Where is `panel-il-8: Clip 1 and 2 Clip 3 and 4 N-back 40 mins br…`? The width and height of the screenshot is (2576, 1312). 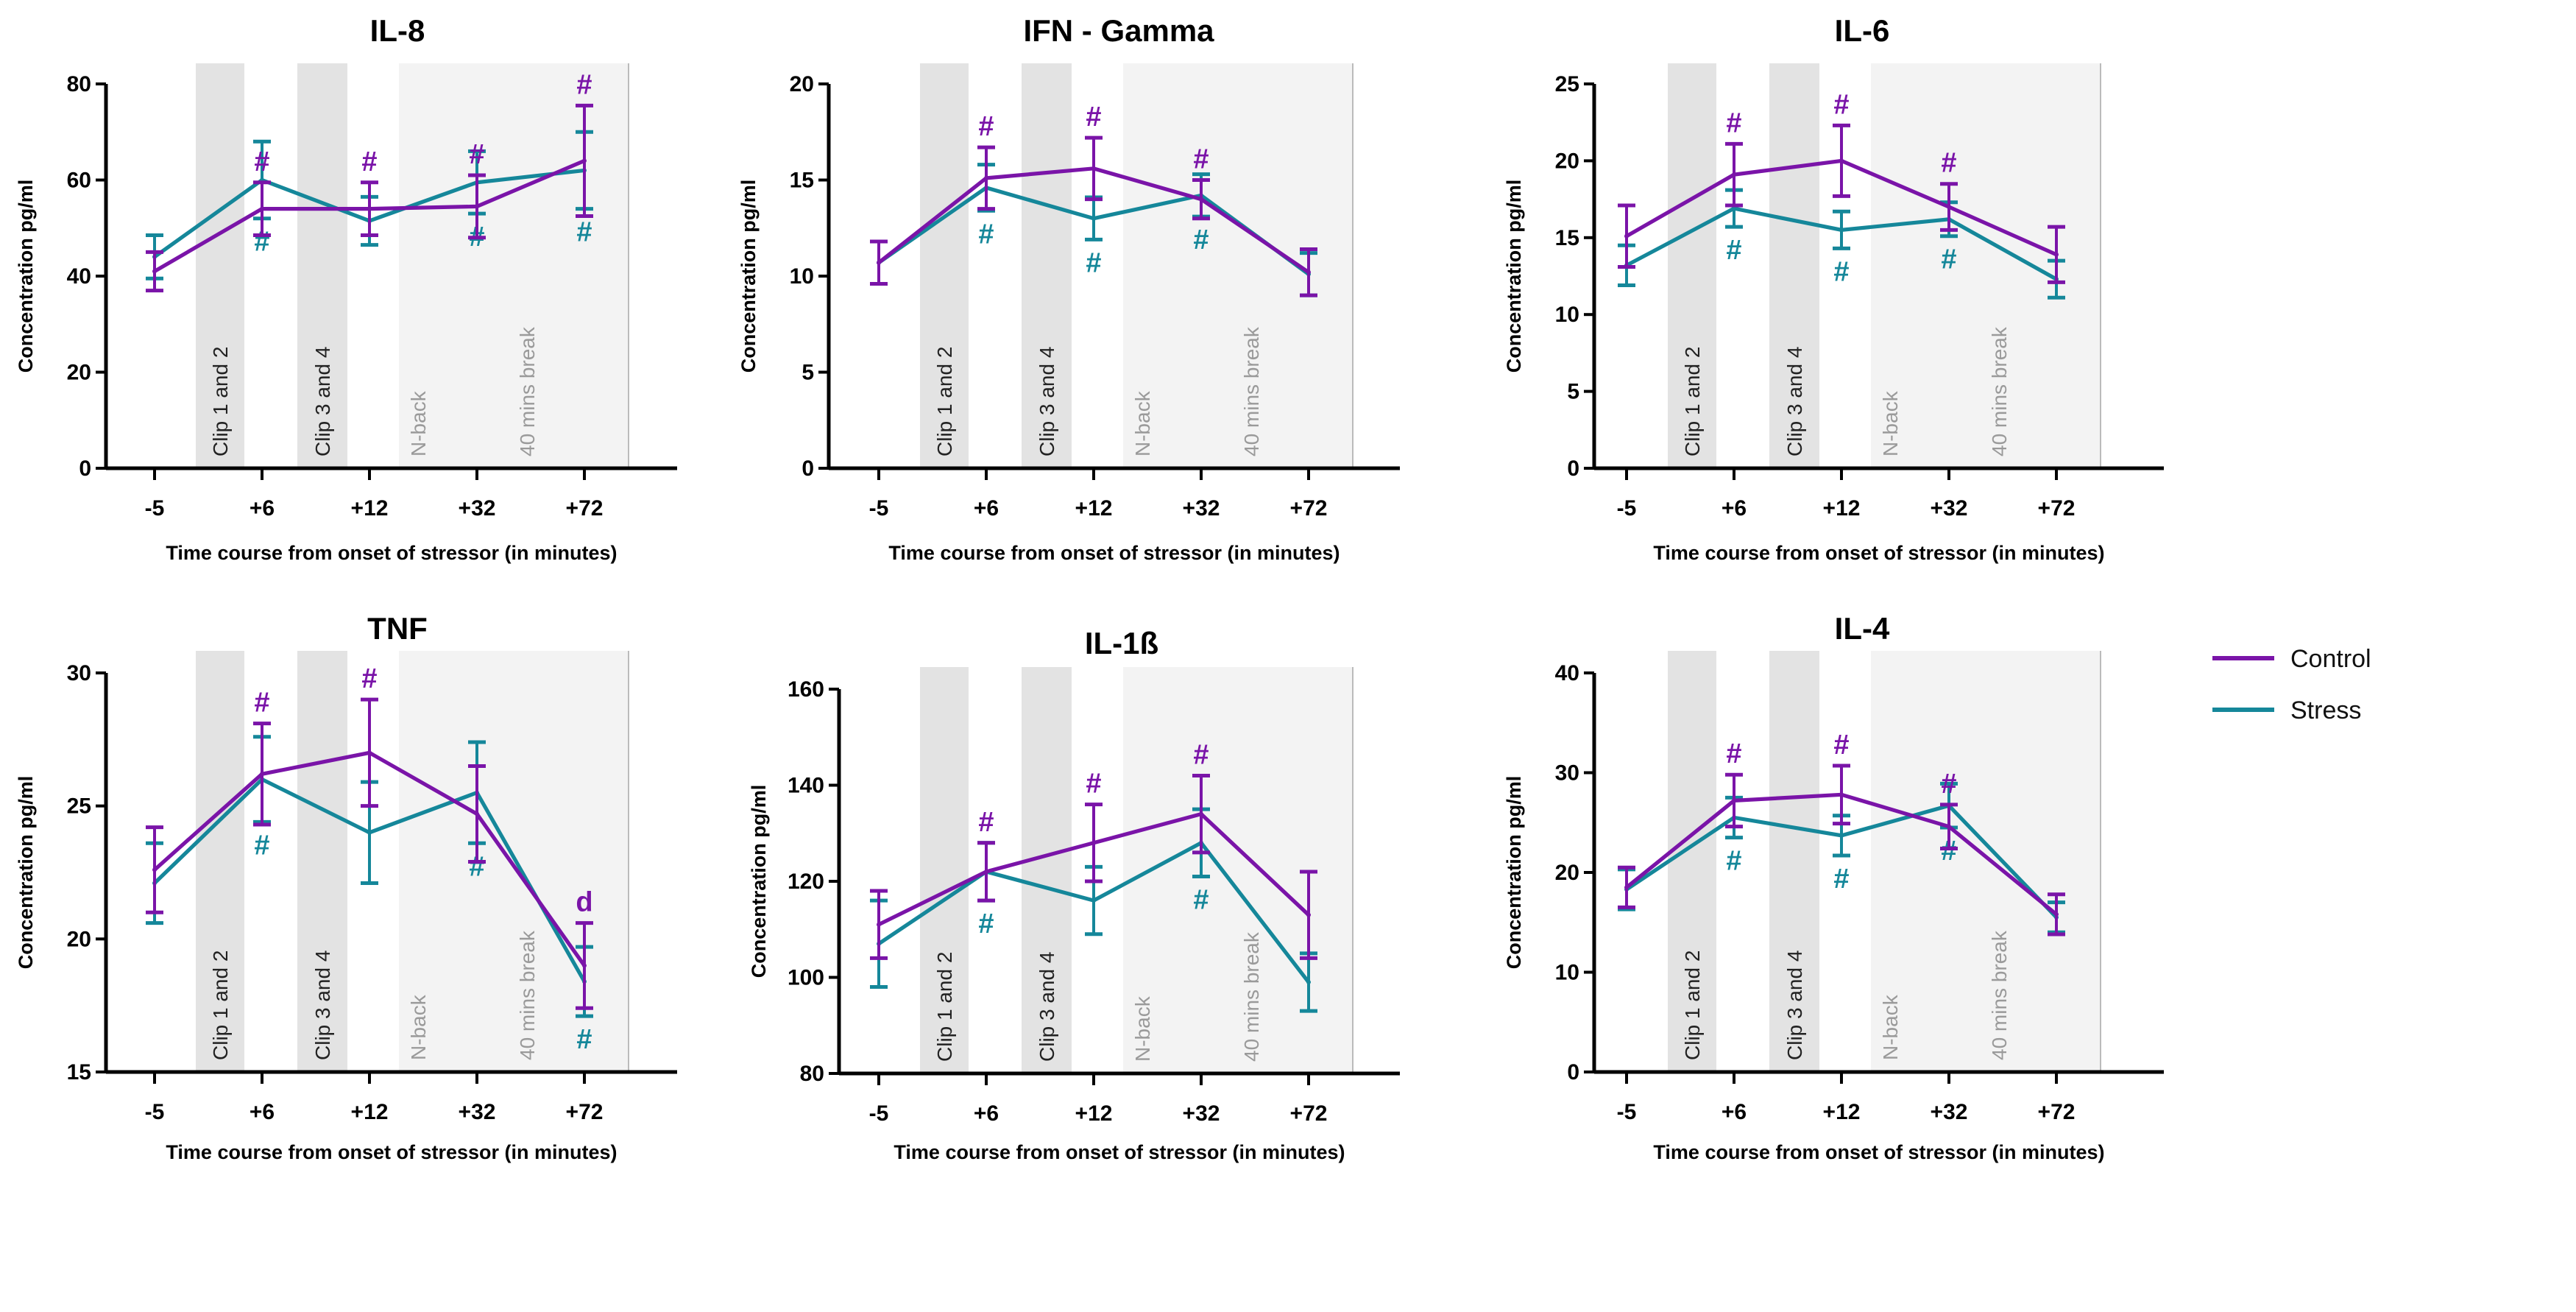
panel-il-8: Clip 1 and 2 Clip 3 and 4 N-back 40 mins br… is located at coordinates (346, 288).